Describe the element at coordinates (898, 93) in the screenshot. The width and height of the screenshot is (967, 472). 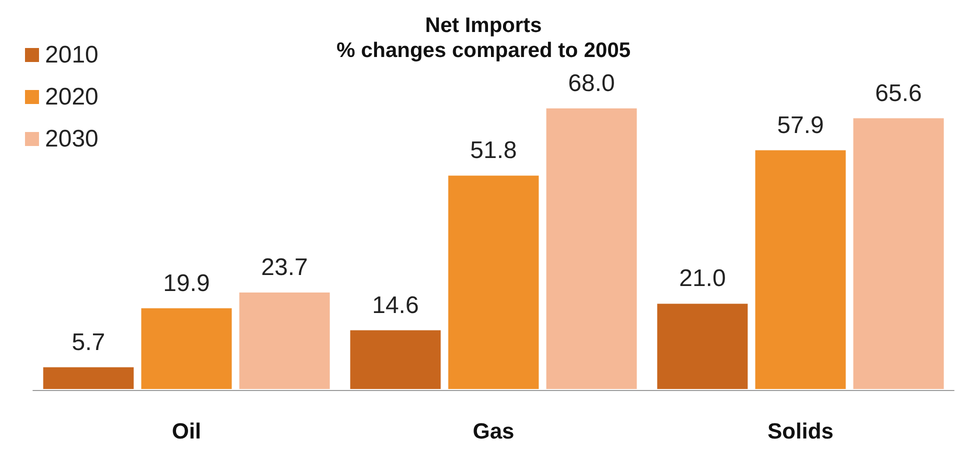
I see `data-label: 65.6` at that location.